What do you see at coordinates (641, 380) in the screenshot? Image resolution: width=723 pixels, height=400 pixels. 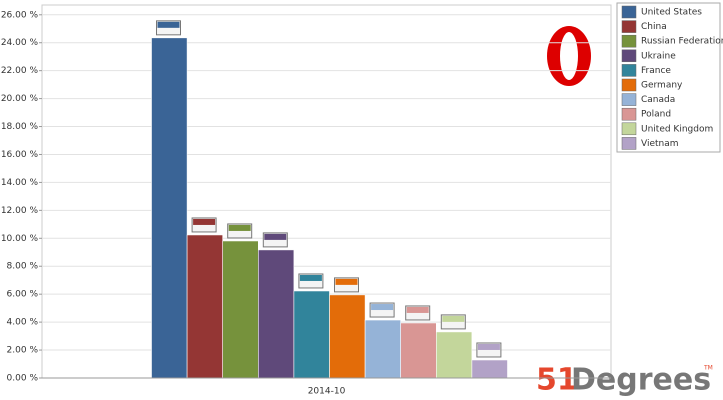 I see `logo-text: Degrees` at bounding box center [641, 380].